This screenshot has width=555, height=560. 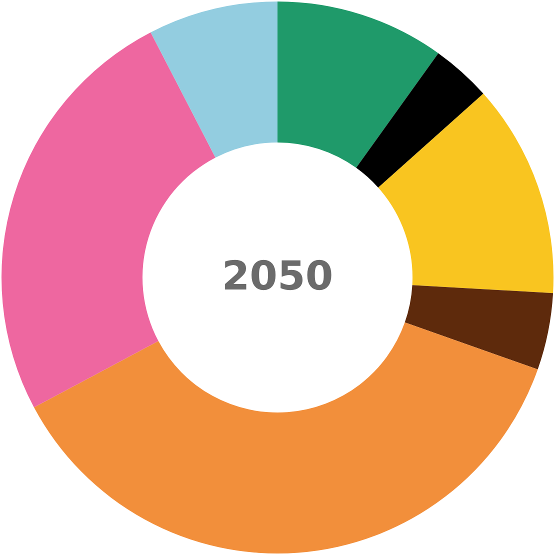 What do you see at coordinates (278, 277) in the screenshot?
I see `text: 2050` at bounding box center [278, 277].